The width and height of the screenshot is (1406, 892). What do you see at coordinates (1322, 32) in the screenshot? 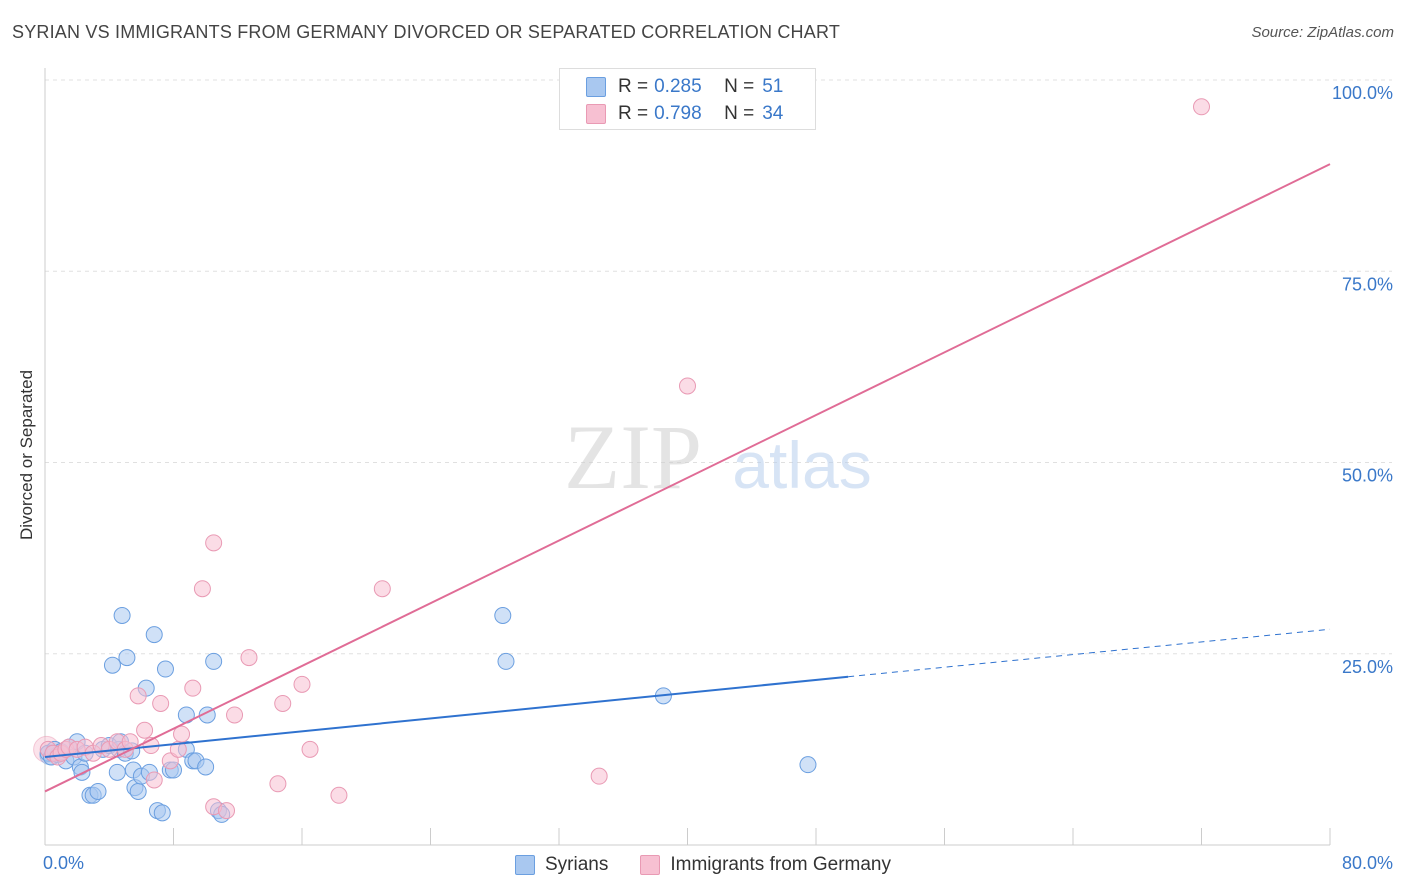
I see `source-label: Source: ZipAtlas.com` at bounding box center [1322, 32].